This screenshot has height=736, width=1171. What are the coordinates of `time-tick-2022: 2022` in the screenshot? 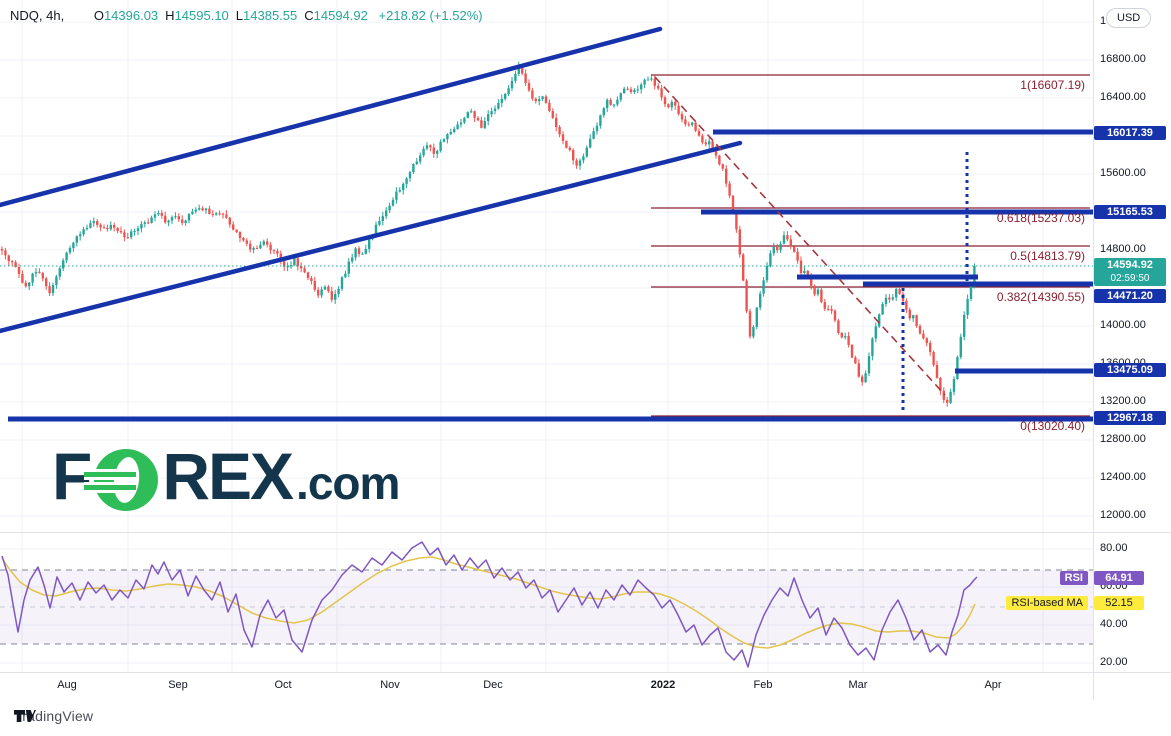 It's located at (663, 685).